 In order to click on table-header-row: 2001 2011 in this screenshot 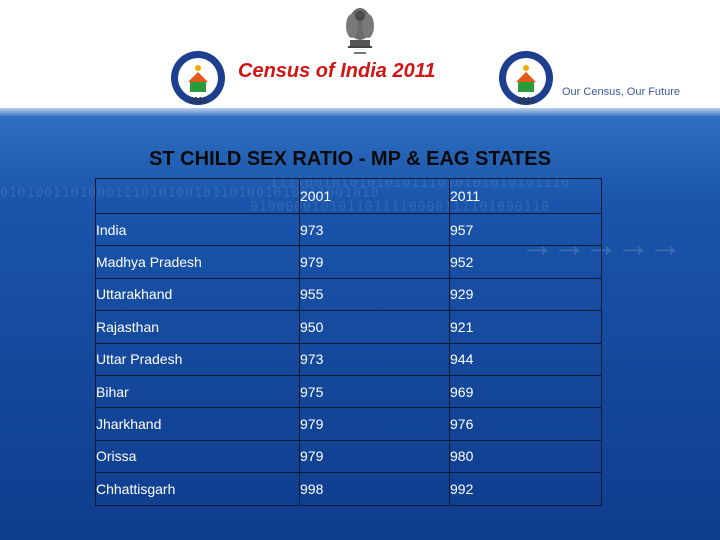, I will do `click(348, 196)`.